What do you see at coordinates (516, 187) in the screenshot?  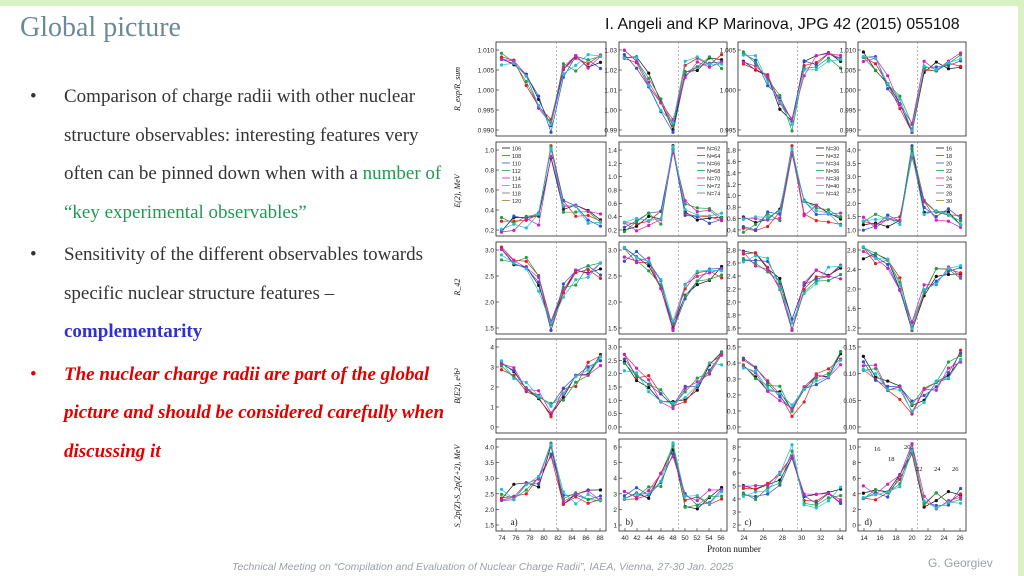 I see `legend-label: 116` at bounding box center [516, 187].